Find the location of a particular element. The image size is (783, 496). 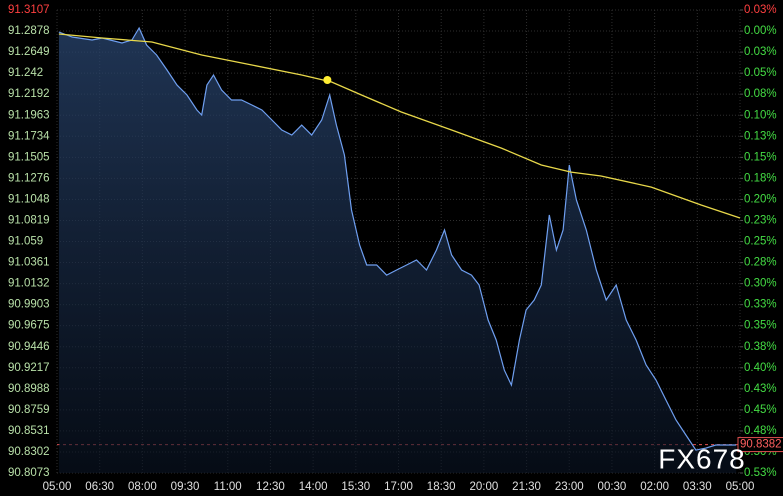

x-tick-label: 09:30 is located at coordinates (185, 487).